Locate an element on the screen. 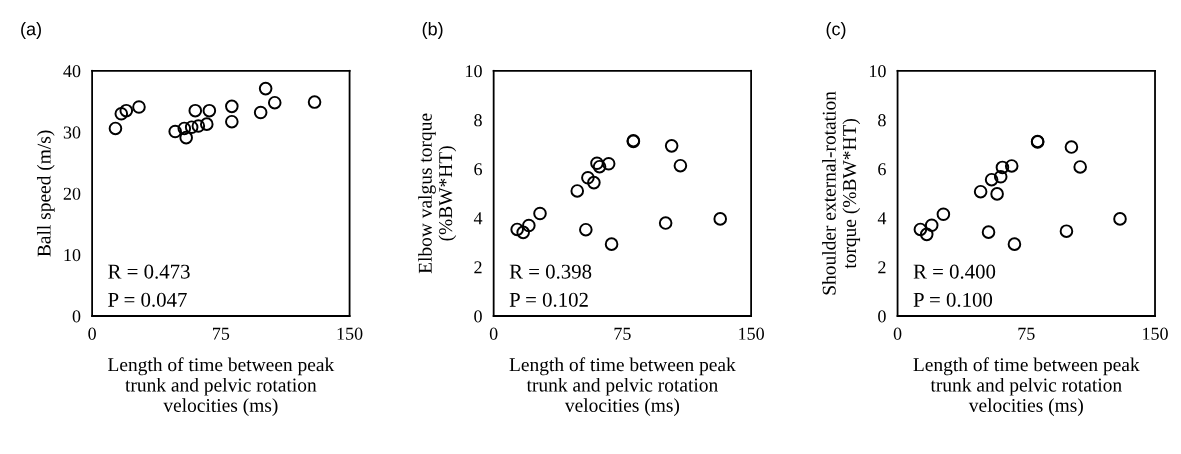 This screenshot has height=454, width=1181. chart-title: (c) is located at coordinates (836, 30).